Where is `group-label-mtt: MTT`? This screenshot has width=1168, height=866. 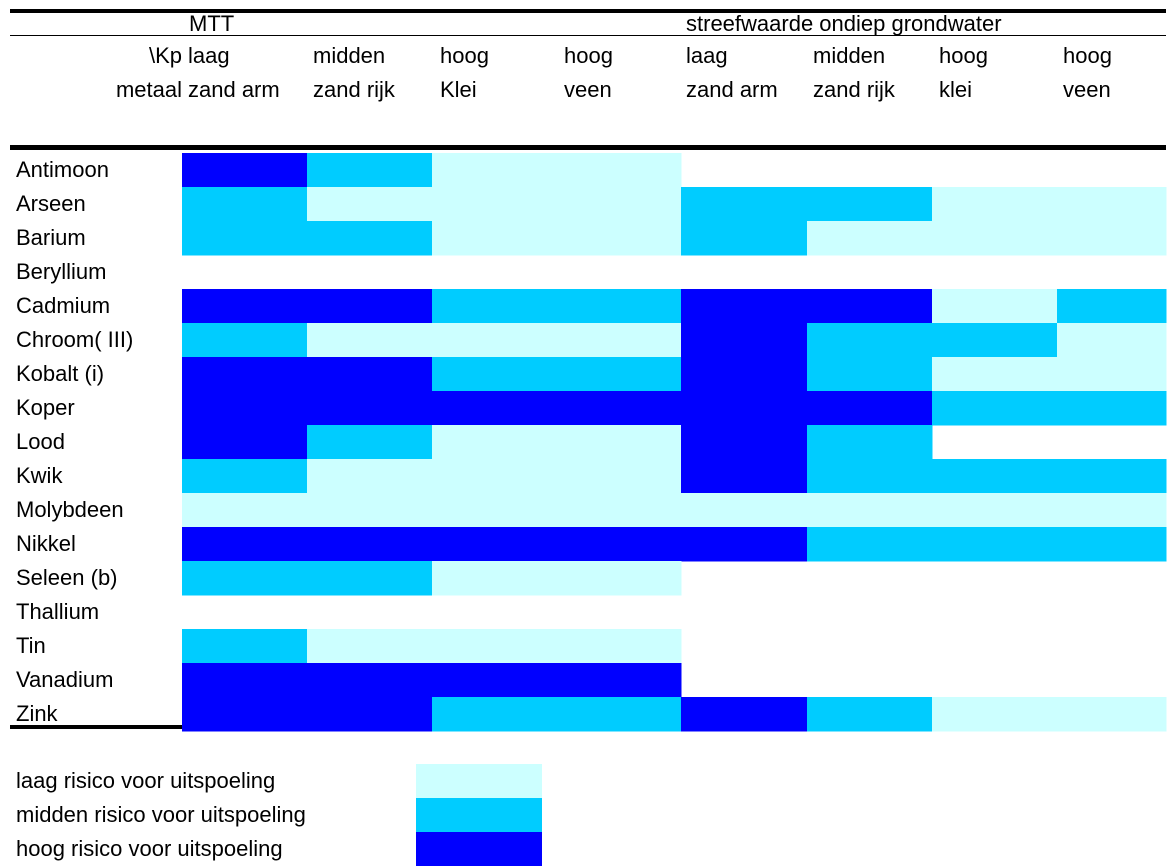 group-label-mtt: MTT is located at coordinates (212, 23).